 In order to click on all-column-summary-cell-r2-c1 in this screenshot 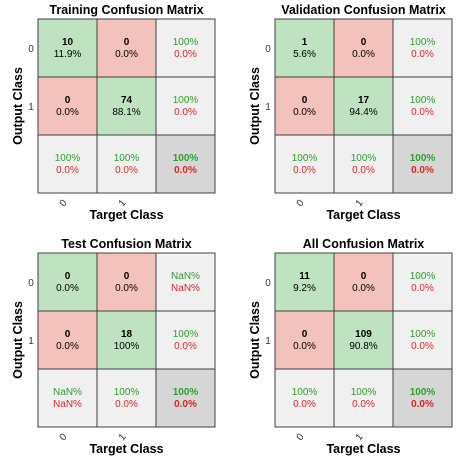, I will do `click(363, 398)`.